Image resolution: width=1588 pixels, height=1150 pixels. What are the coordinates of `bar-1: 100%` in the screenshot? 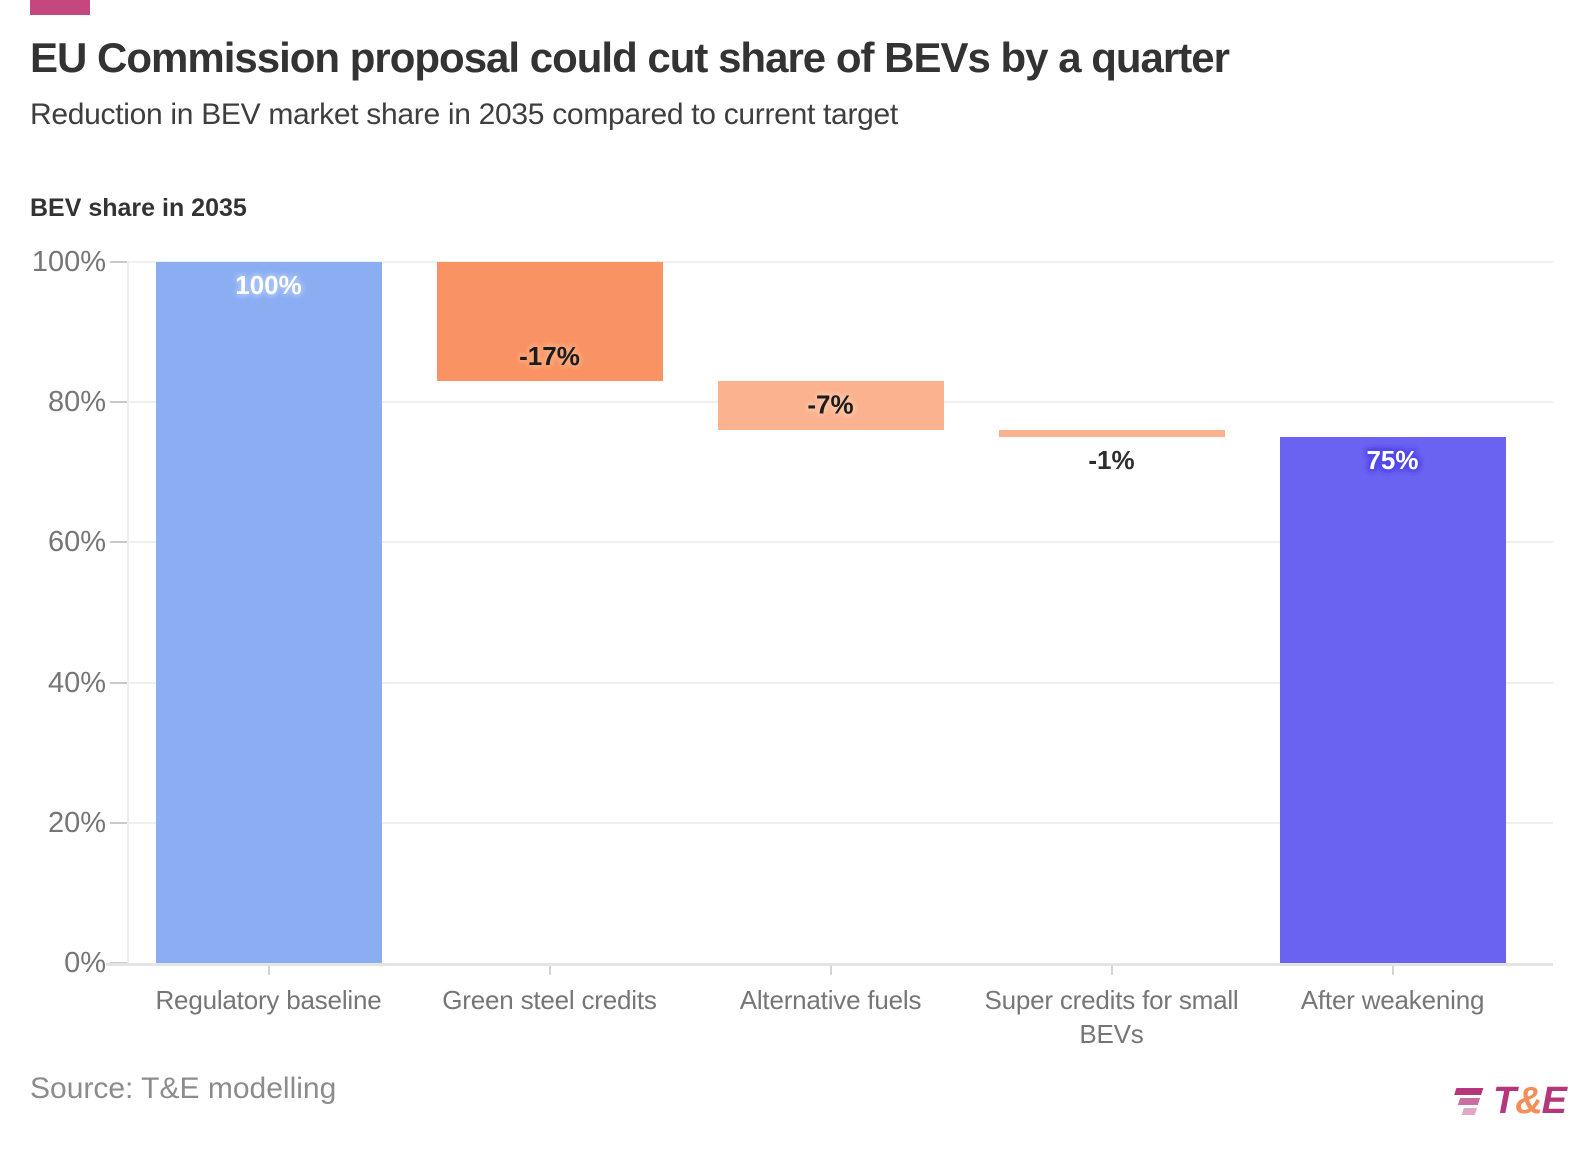 It's located at (268, 612).